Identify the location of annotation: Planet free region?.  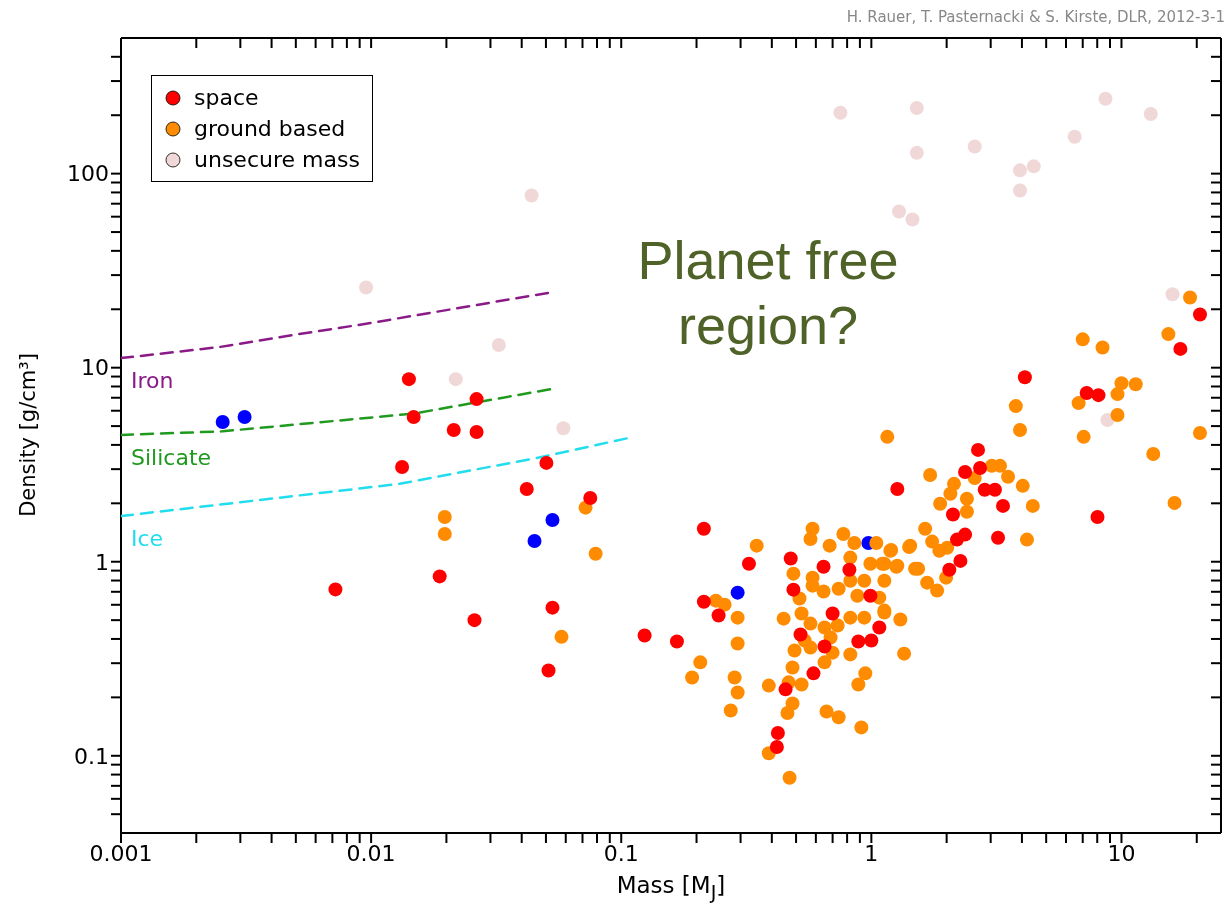
(768, 293).